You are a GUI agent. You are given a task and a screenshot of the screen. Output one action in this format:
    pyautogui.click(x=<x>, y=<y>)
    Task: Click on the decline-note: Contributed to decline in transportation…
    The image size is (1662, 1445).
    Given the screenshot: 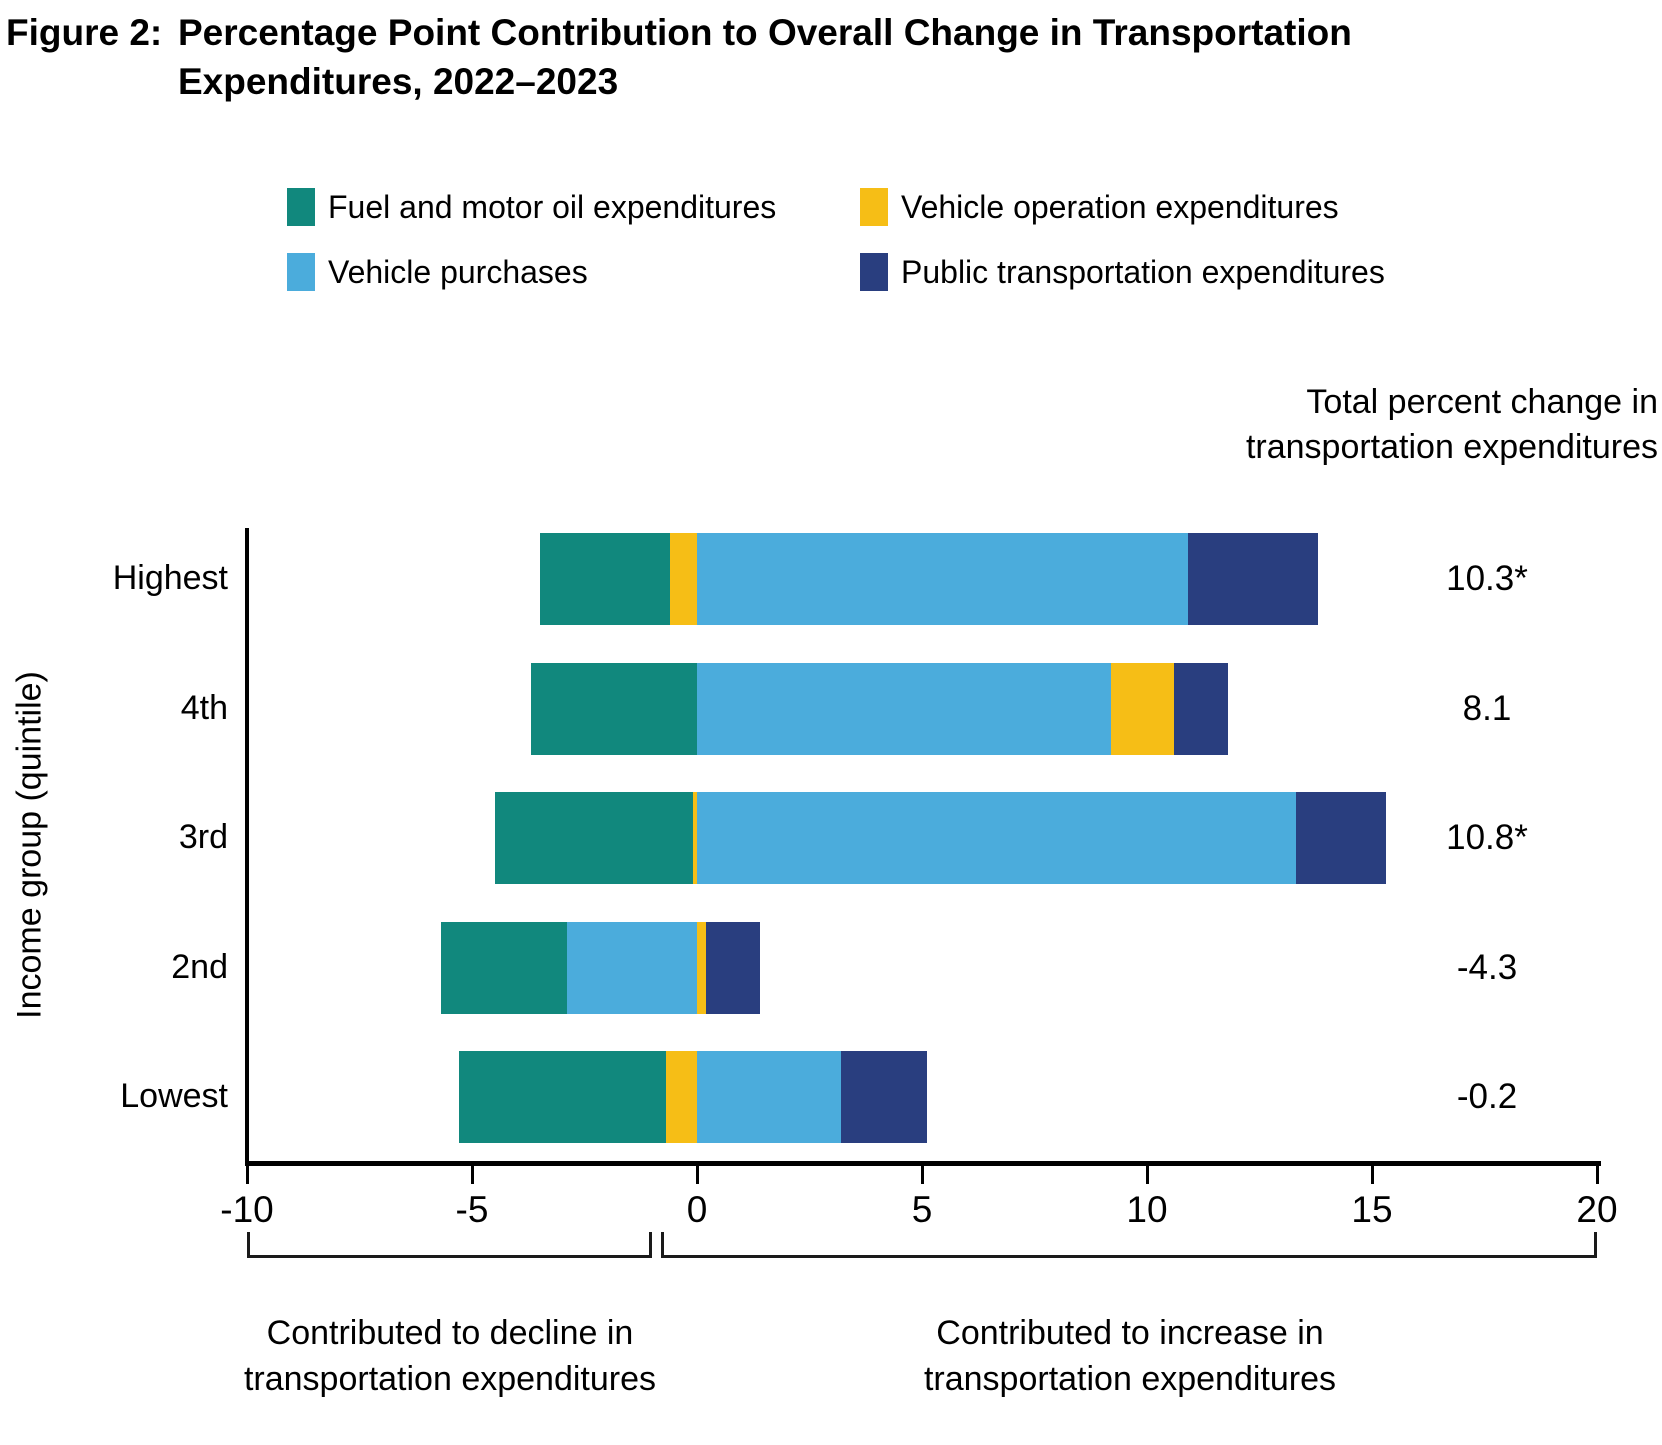 What is the action you would take?
    pyautogui.click(x=450, y=1356)
    